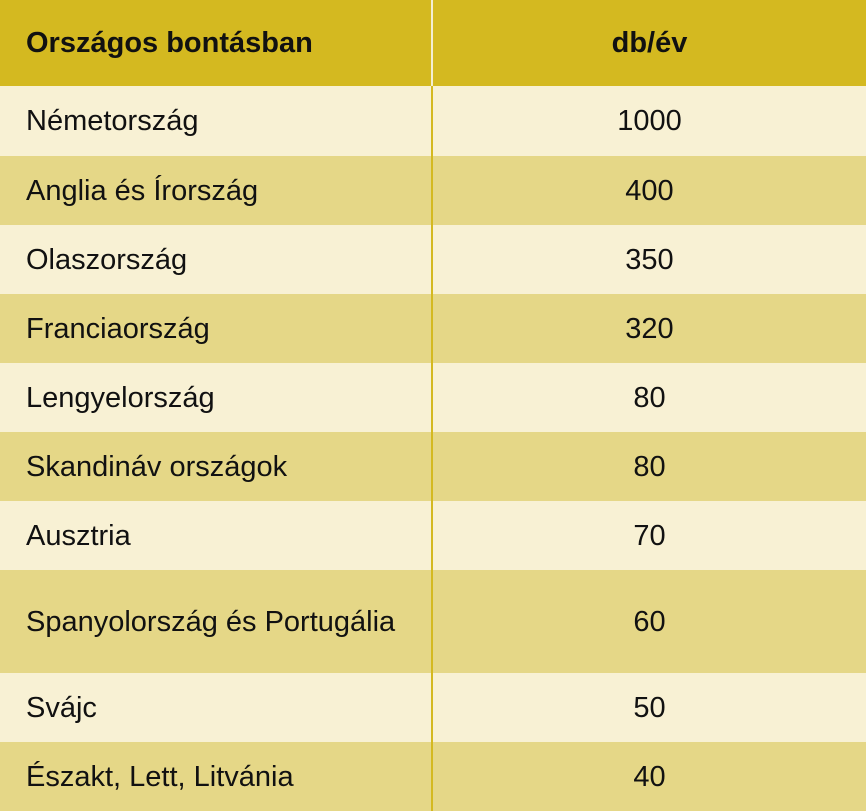  I want to click on table-row: Franciaország 320, so click(433, 328).